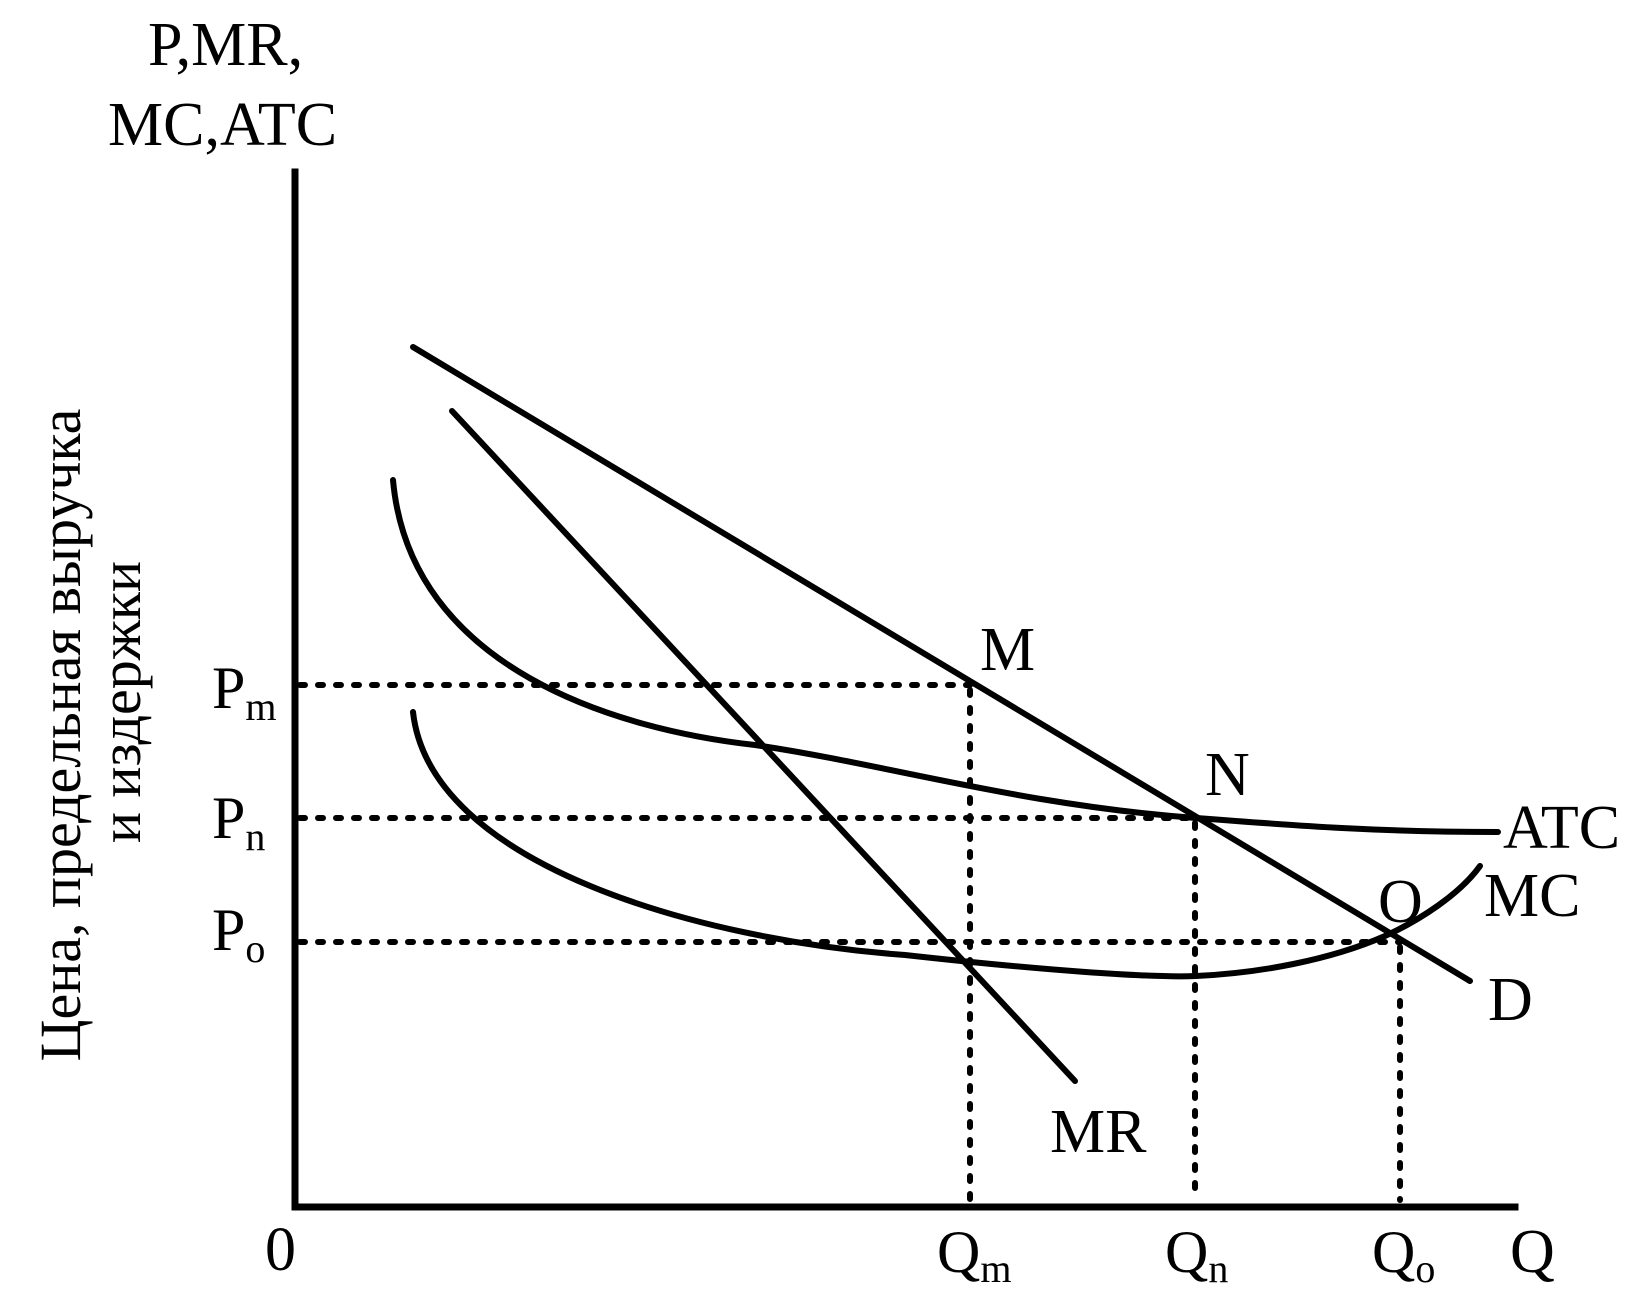 The width and height of the screenshot is (1636, 1292). I want to click on quantity-label-qo-base: Q, so click(1393, 1252).